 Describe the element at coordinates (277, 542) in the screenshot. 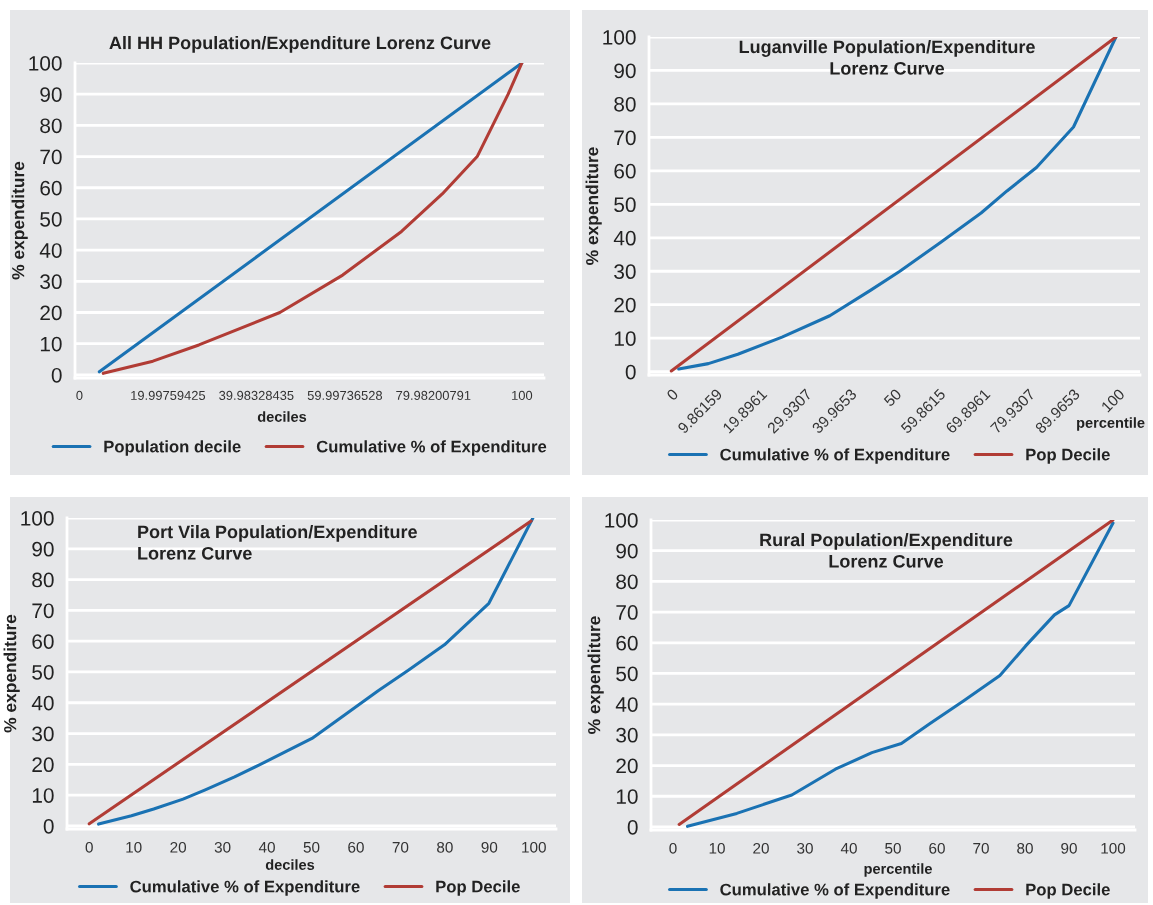

I see `text: Port Vila Population/Expenditure Lorenz Curve` at that location.